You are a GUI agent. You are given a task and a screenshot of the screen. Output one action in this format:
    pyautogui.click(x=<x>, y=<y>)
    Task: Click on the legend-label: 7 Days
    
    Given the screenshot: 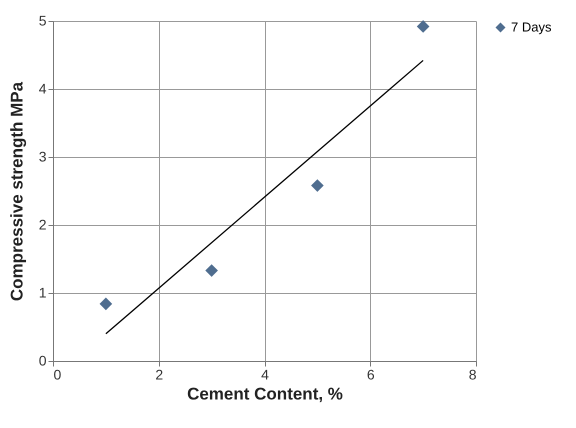 What is the action you would take?
    pyautogui.click(x=531, y=27)
    